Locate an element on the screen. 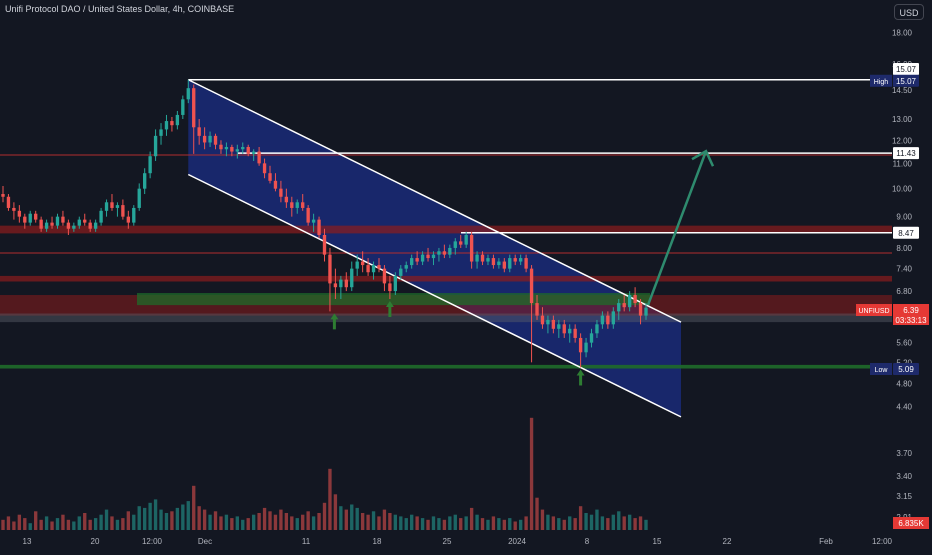 The width and height of the screenshot is (932, 555). price-tick-label: 5.60 is located at coordinates (904, 343).